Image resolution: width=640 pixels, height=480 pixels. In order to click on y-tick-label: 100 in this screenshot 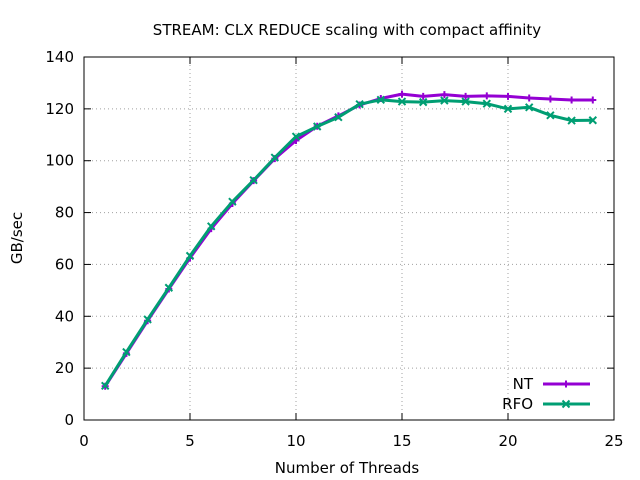, I will do `click(59, 161)`.